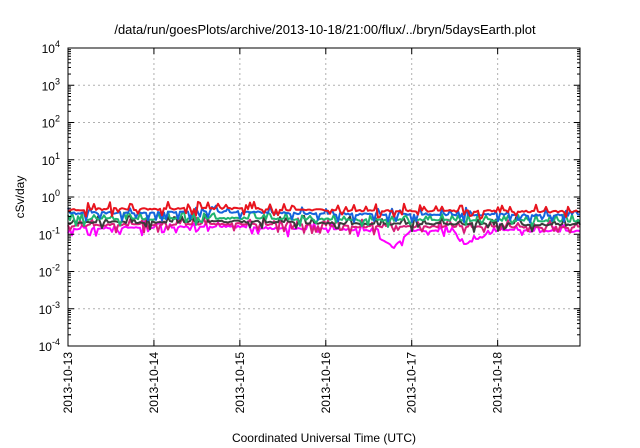  I want to click on y-tick-label: 10⁻², so click(49, 271).